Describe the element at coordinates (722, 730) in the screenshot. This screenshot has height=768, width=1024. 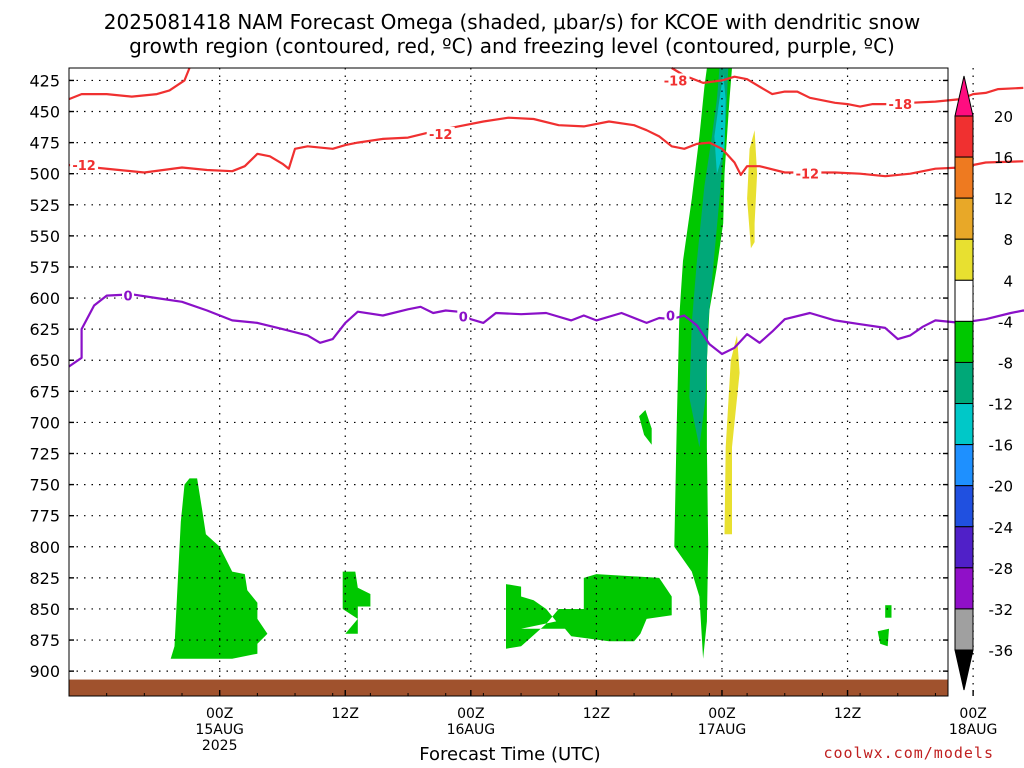
I see `x-tick-label: 17AUG` at that location.